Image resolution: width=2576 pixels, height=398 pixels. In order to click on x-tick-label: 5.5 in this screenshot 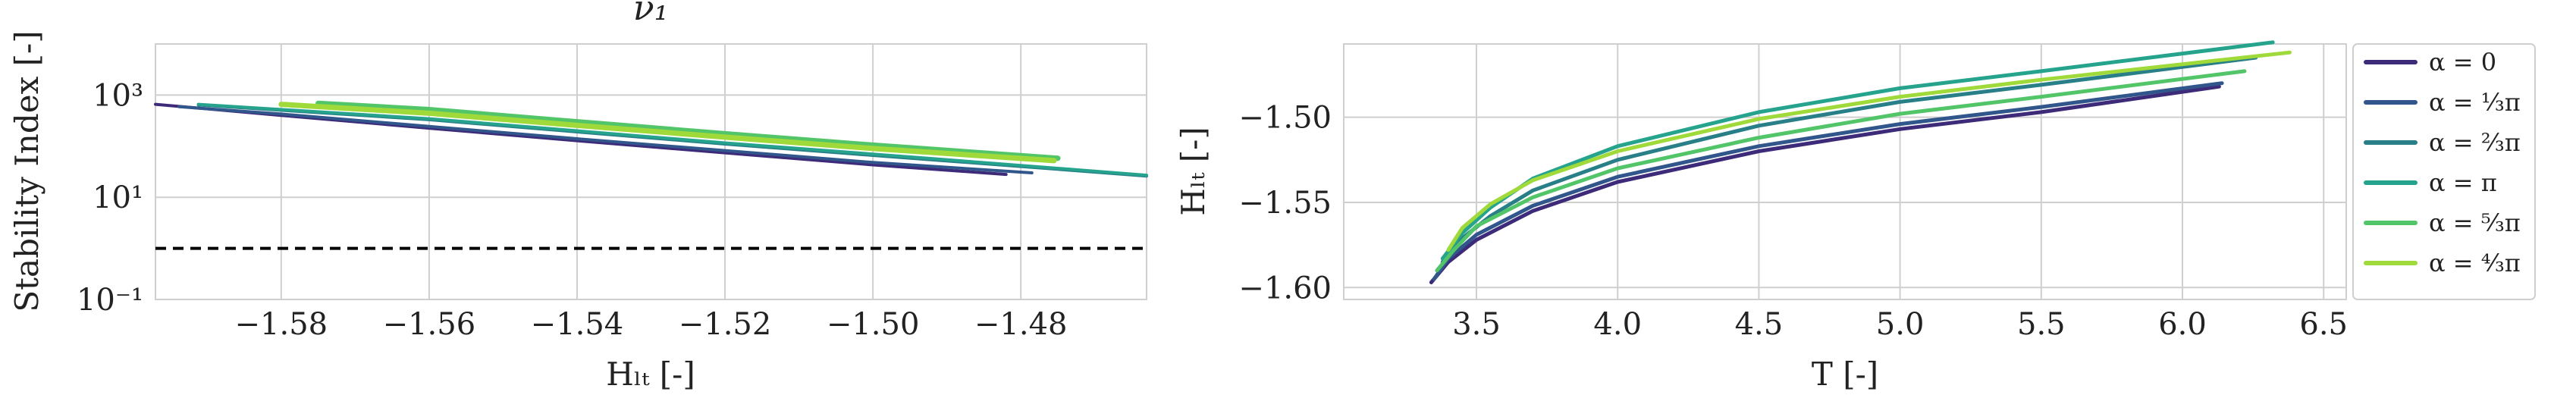, I will do `click(2041, 324)`.